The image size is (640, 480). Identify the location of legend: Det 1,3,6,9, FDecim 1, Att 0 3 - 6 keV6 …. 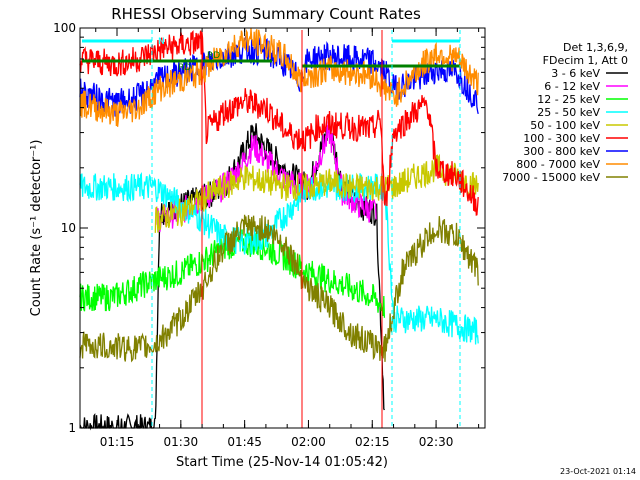
(565, 112).